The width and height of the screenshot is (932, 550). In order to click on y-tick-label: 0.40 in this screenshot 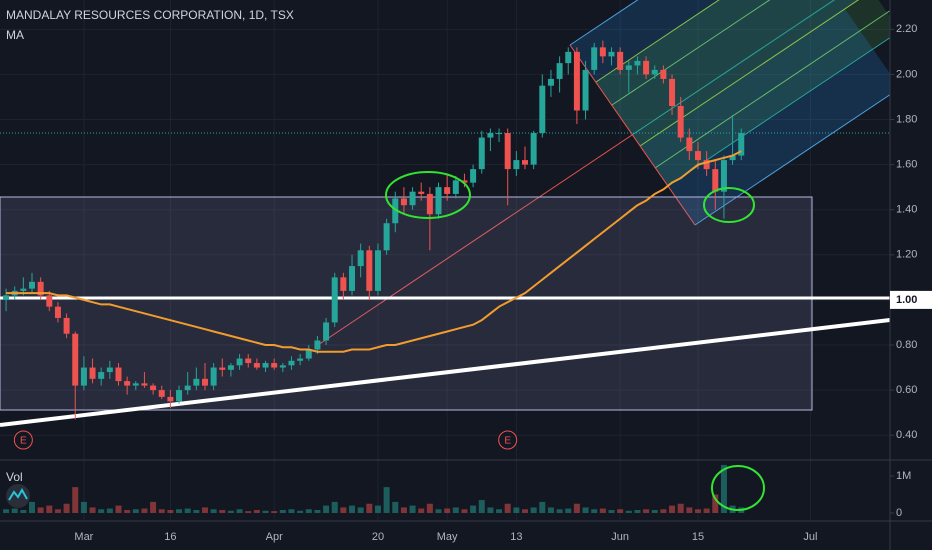, I will do `click(906, 435)`.